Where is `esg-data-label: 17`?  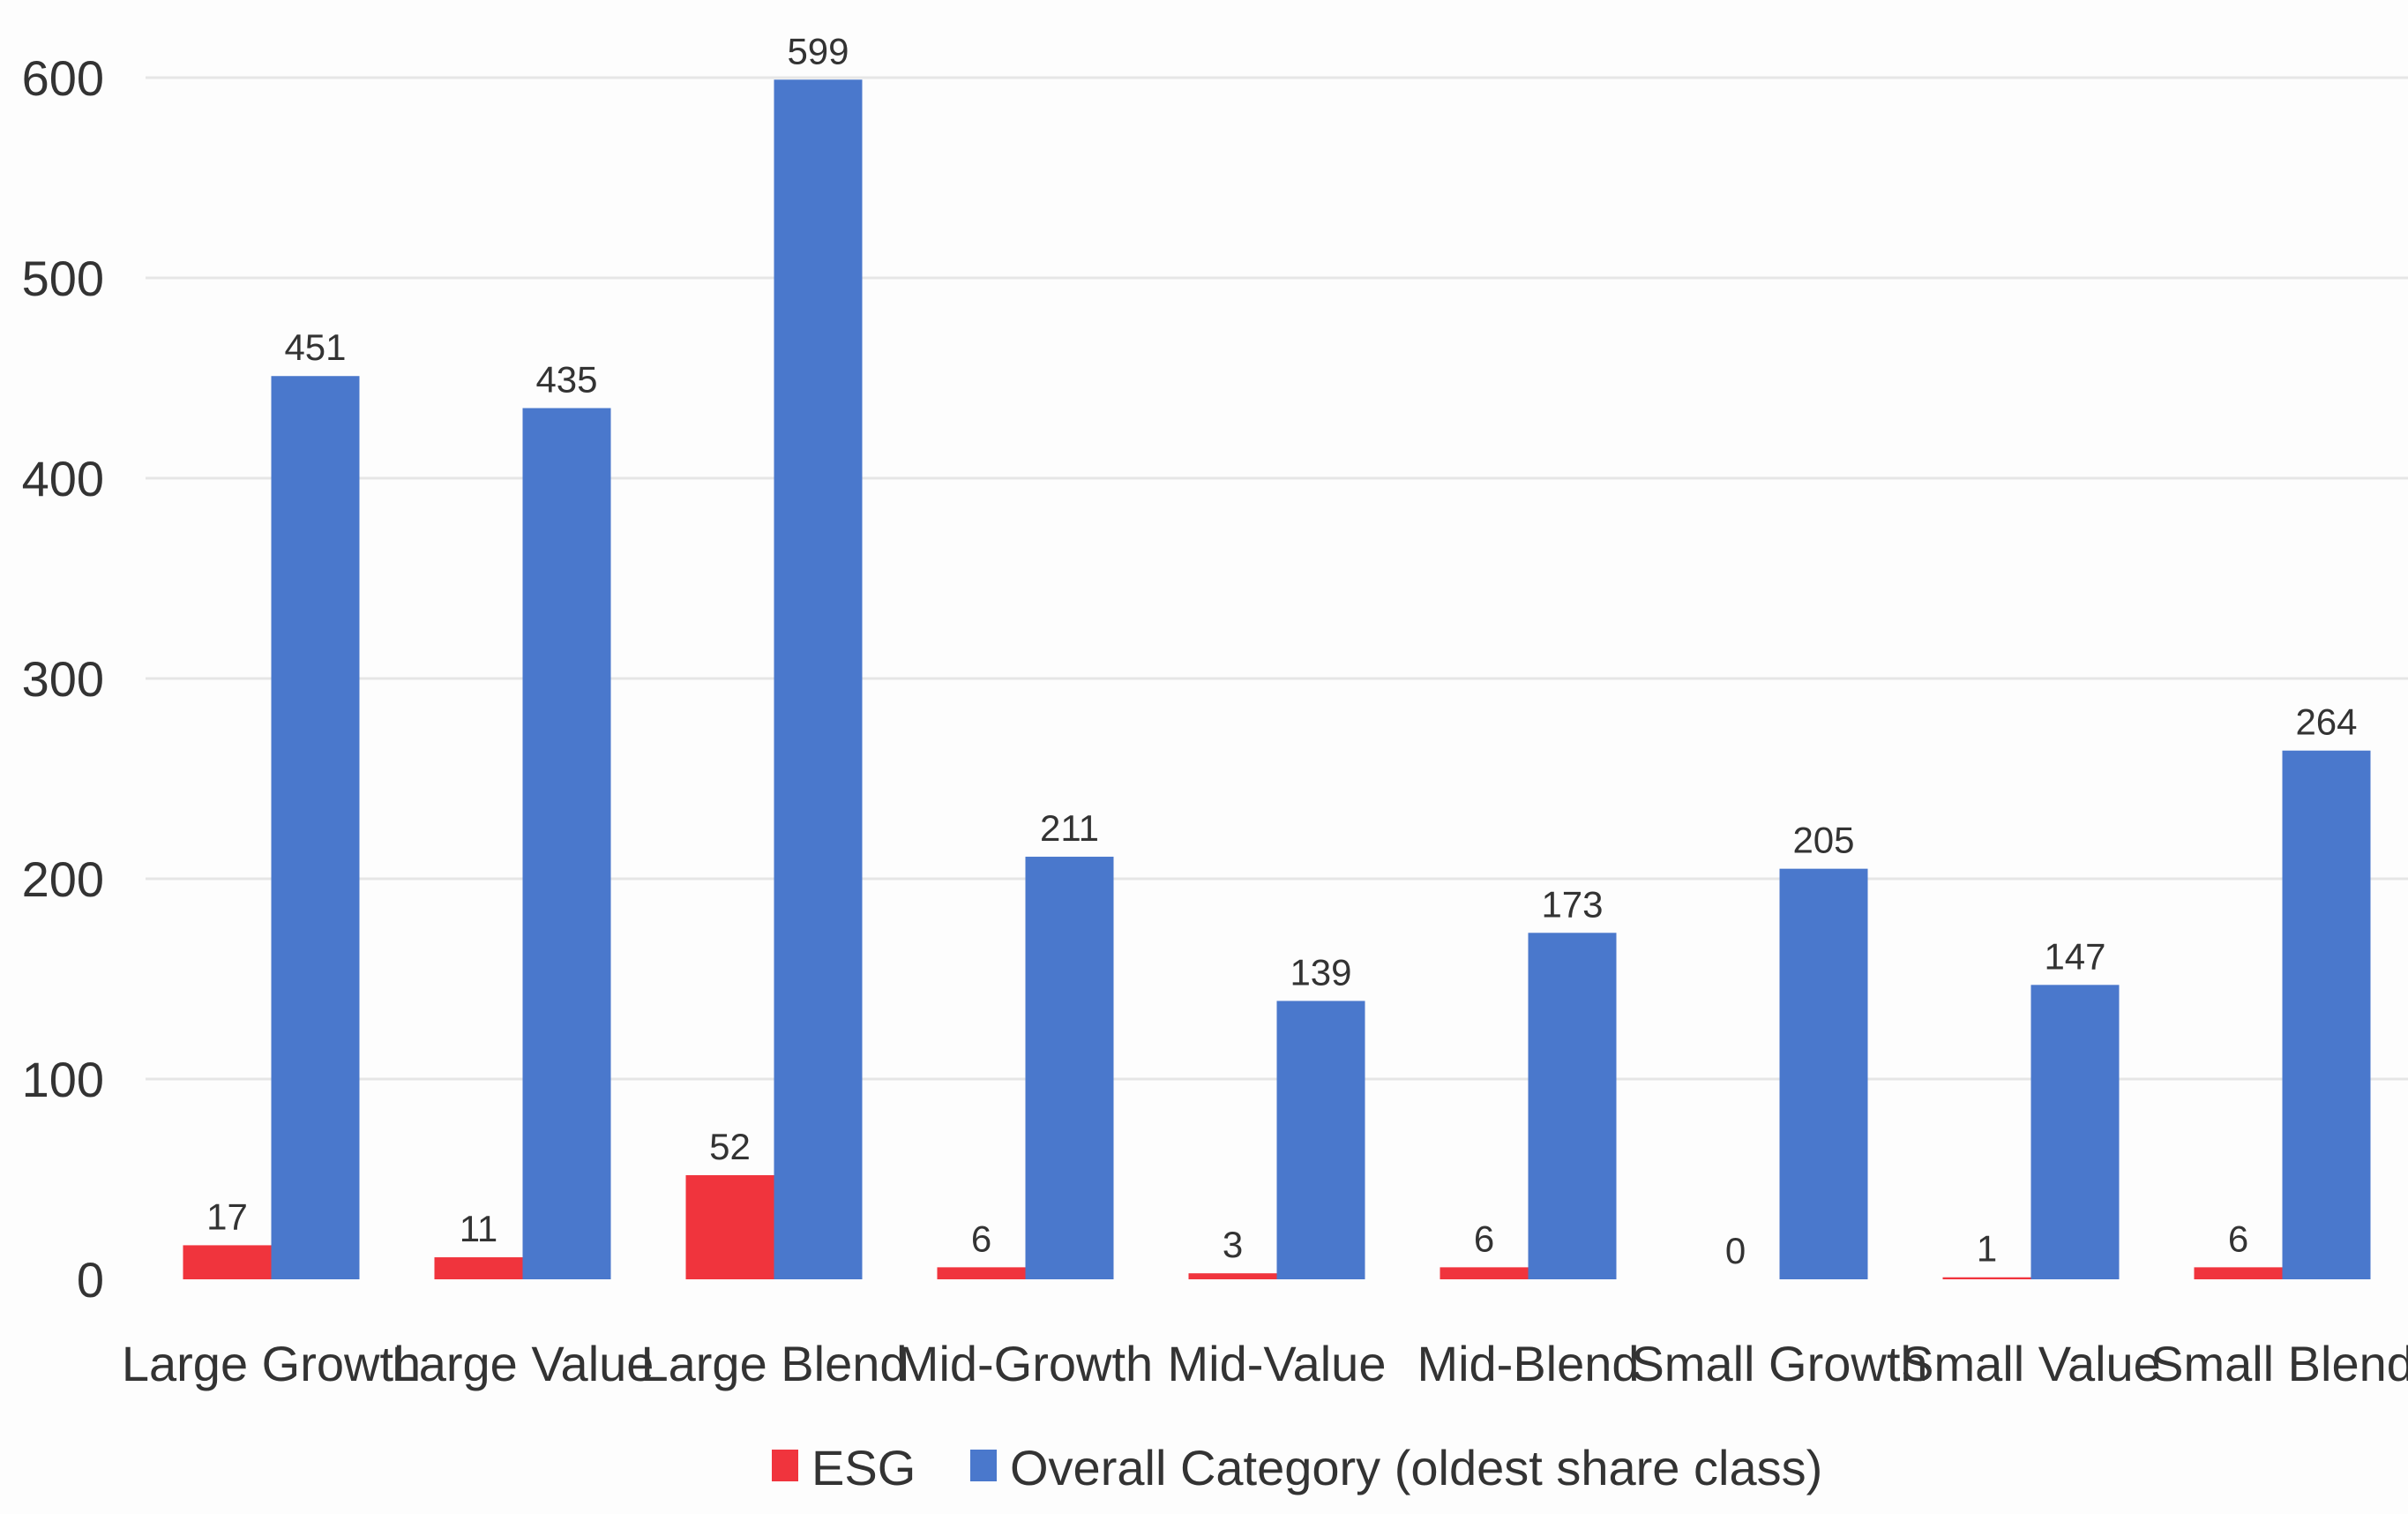
esg-data-label: 17 is located at coordinates (227, 1216).